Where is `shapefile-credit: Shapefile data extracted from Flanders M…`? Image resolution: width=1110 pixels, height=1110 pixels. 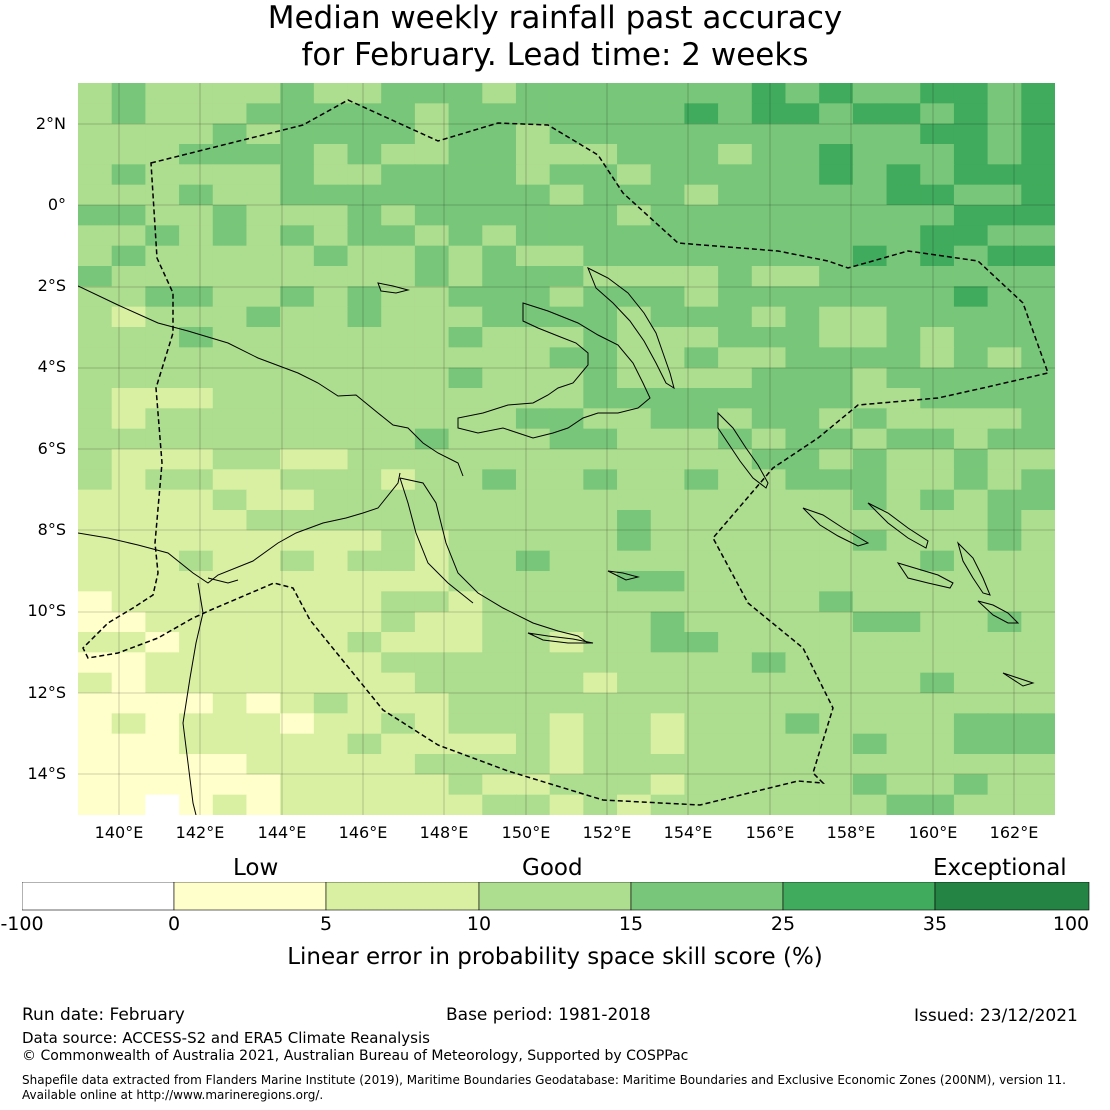 shapefile-credit: Shapefile data extracted from Flanders M… is located at coordinates (544, 1080).